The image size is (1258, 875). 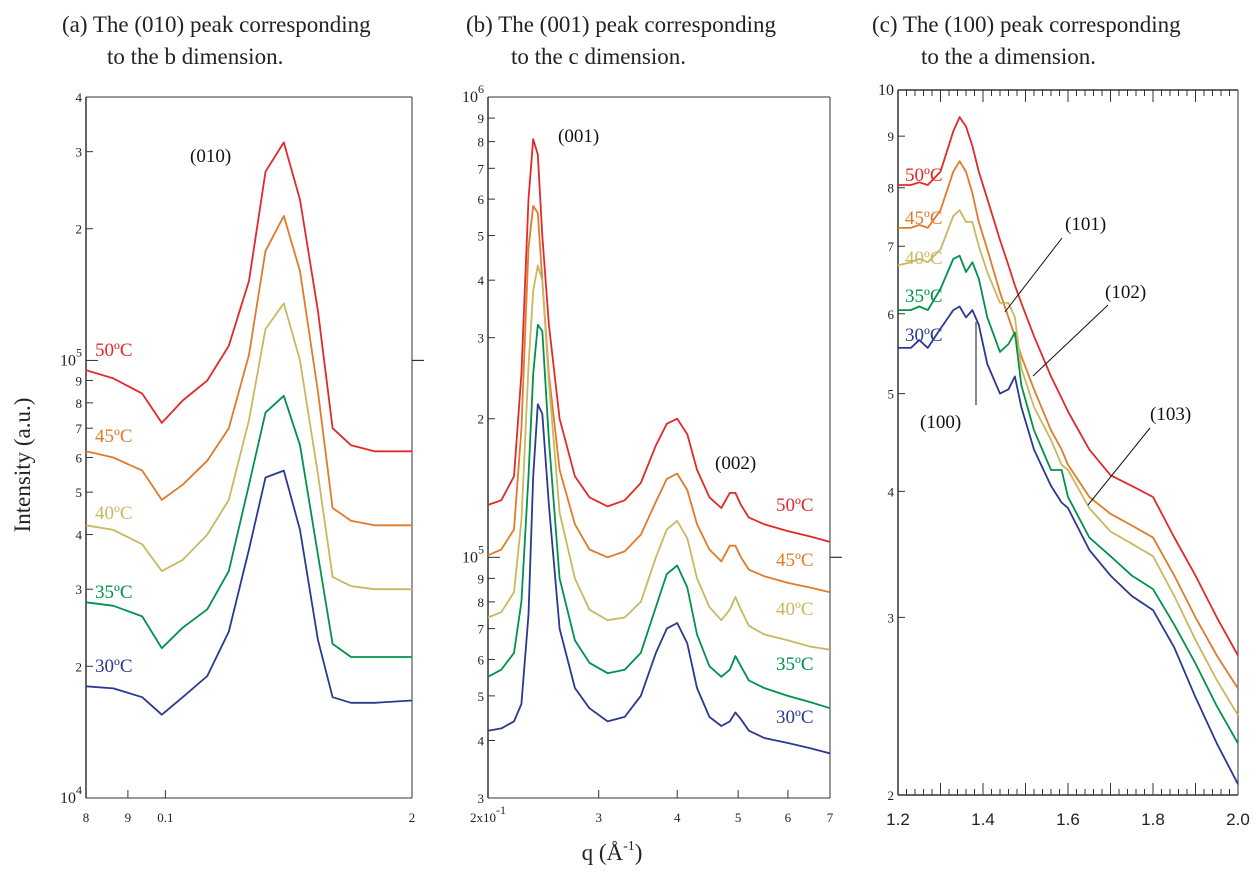 I want to click on panel-c-legend-40c: 40ºC, so click(x=924, y=258).